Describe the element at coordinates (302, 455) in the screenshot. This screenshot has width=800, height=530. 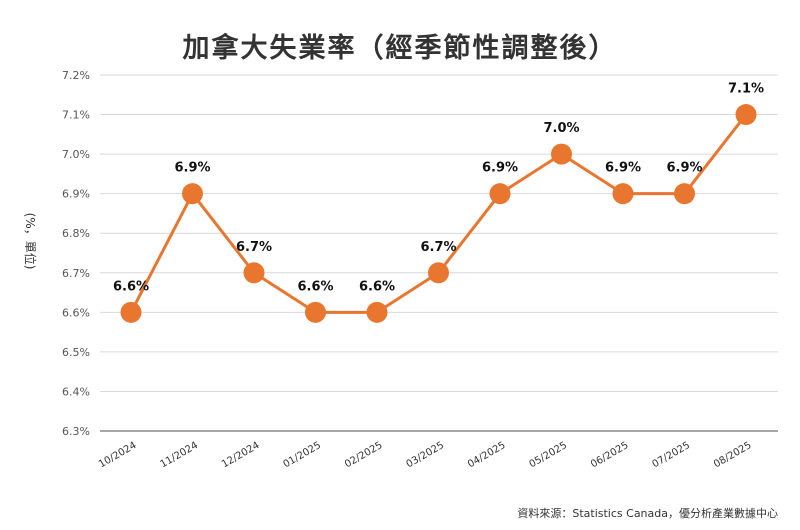
I see `x-tick-label: 01/2025` at that location.